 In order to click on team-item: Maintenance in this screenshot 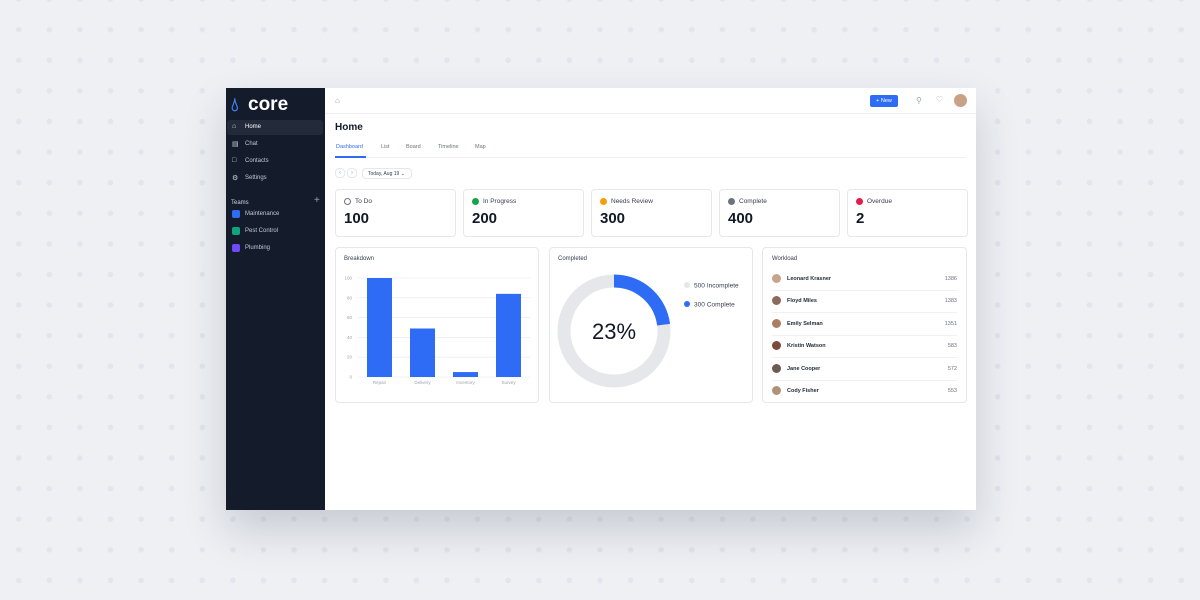, I will do `click(262, 214)`.